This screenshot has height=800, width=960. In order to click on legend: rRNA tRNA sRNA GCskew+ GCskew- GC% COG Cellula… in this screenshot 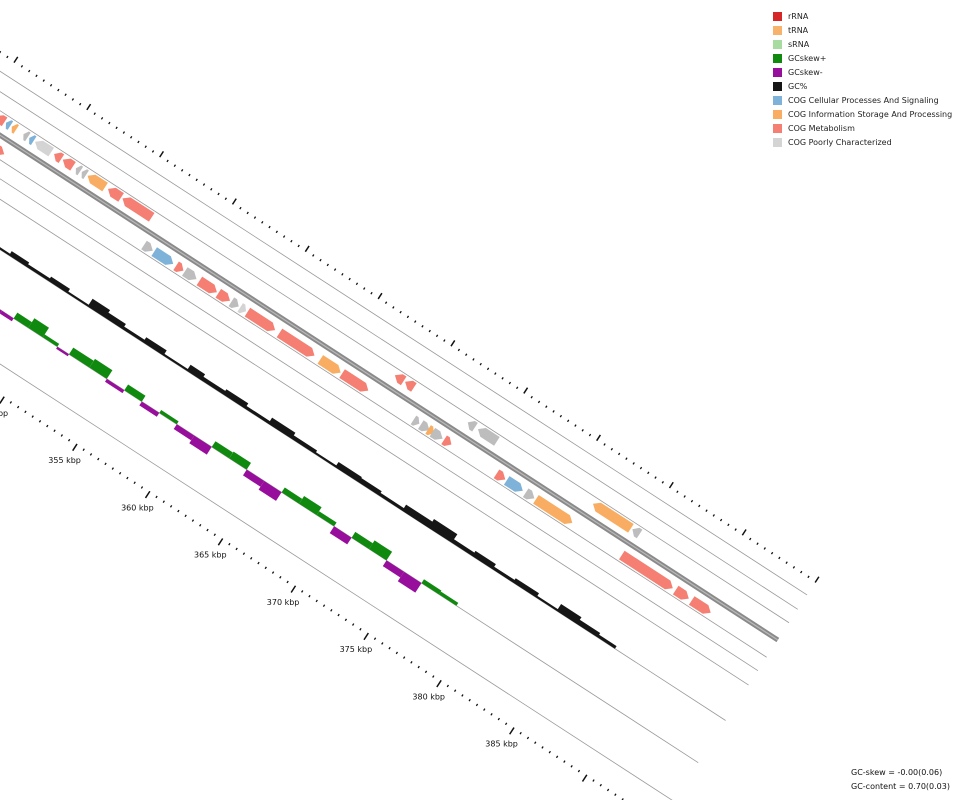, I will do `click(862, 79)`.